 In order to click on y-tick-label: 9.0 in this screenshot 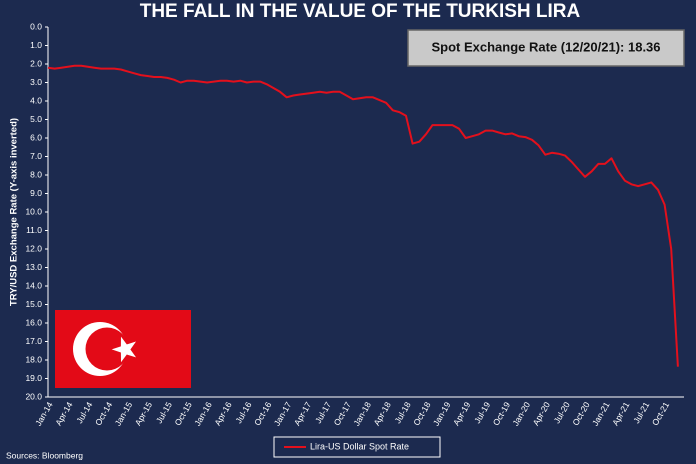, I will do `click(36, 193)`.